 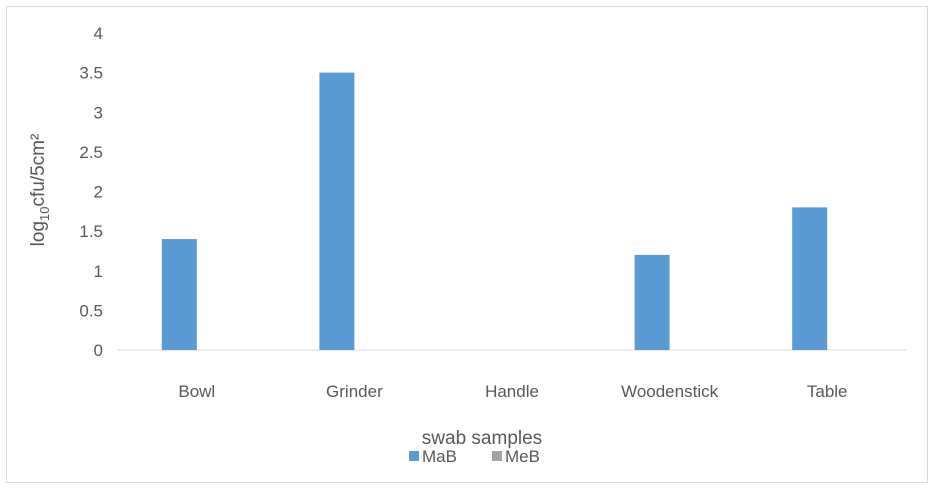 I want to click on category-label: Handle, so click(x=512, y=391).